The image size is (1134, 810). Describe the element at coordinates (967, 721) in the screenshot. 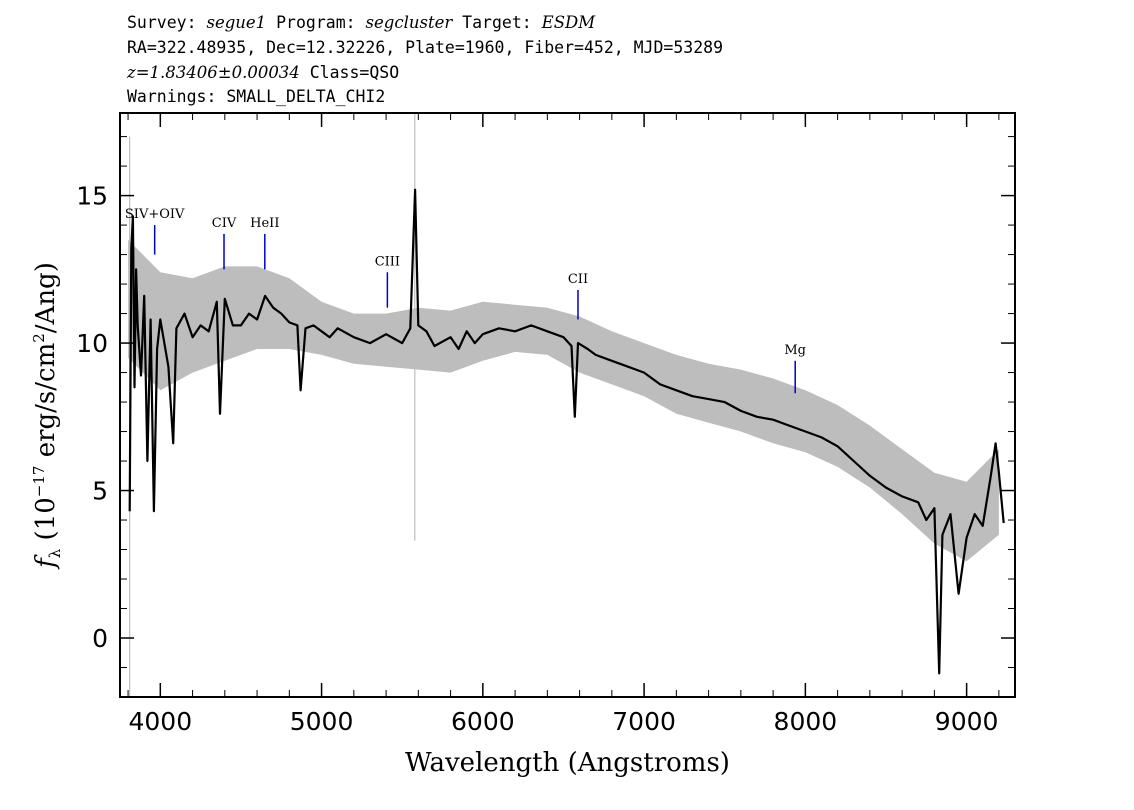

I see `x-tick-label-9000: 9000` at that location.